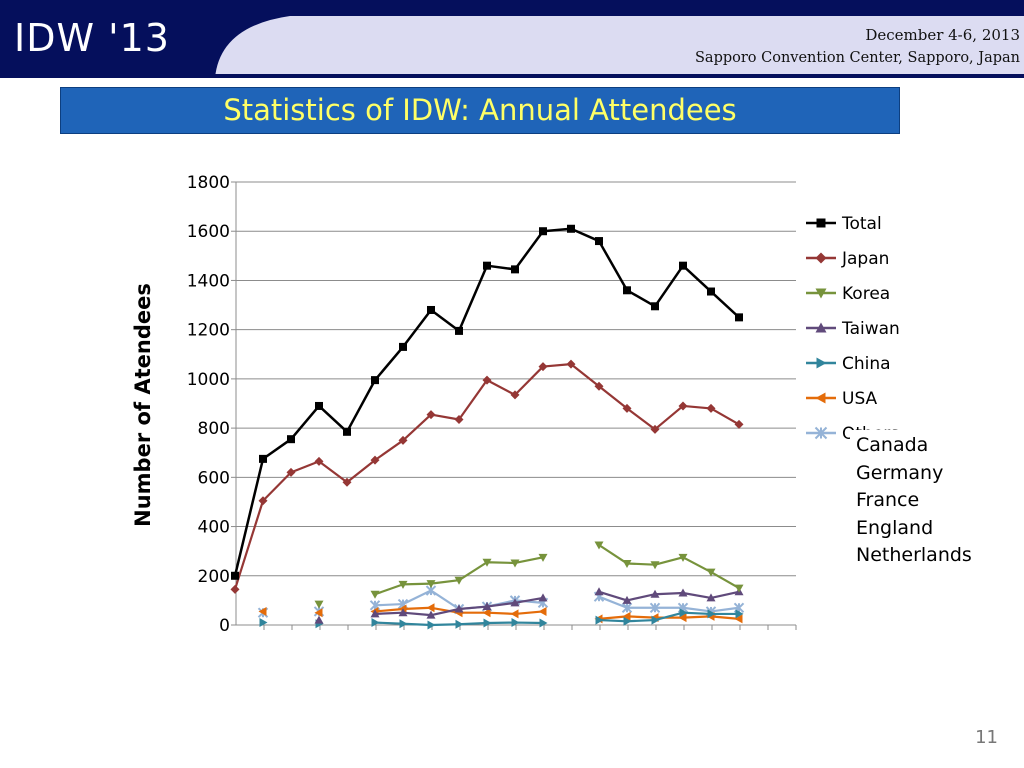 The image size is (1024, 768). Describe the element at coordinates (986, 737) in the screenshot. I see `page-number: 11` at that location.